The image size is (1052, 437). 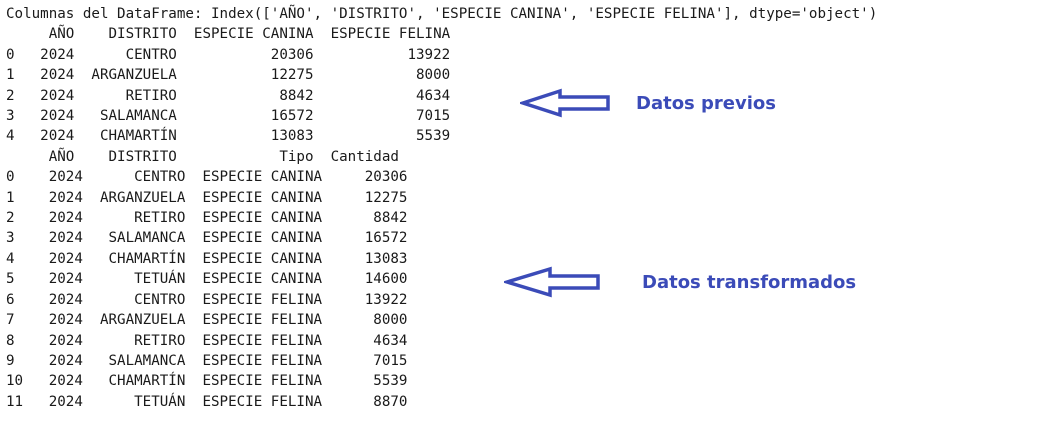 What do you see at coordinates (228, 136) in the screenshot?
I see `before-table-row: 4 2024 CHAMARTÍN 13083 5539` at bounding box center [228, 136].